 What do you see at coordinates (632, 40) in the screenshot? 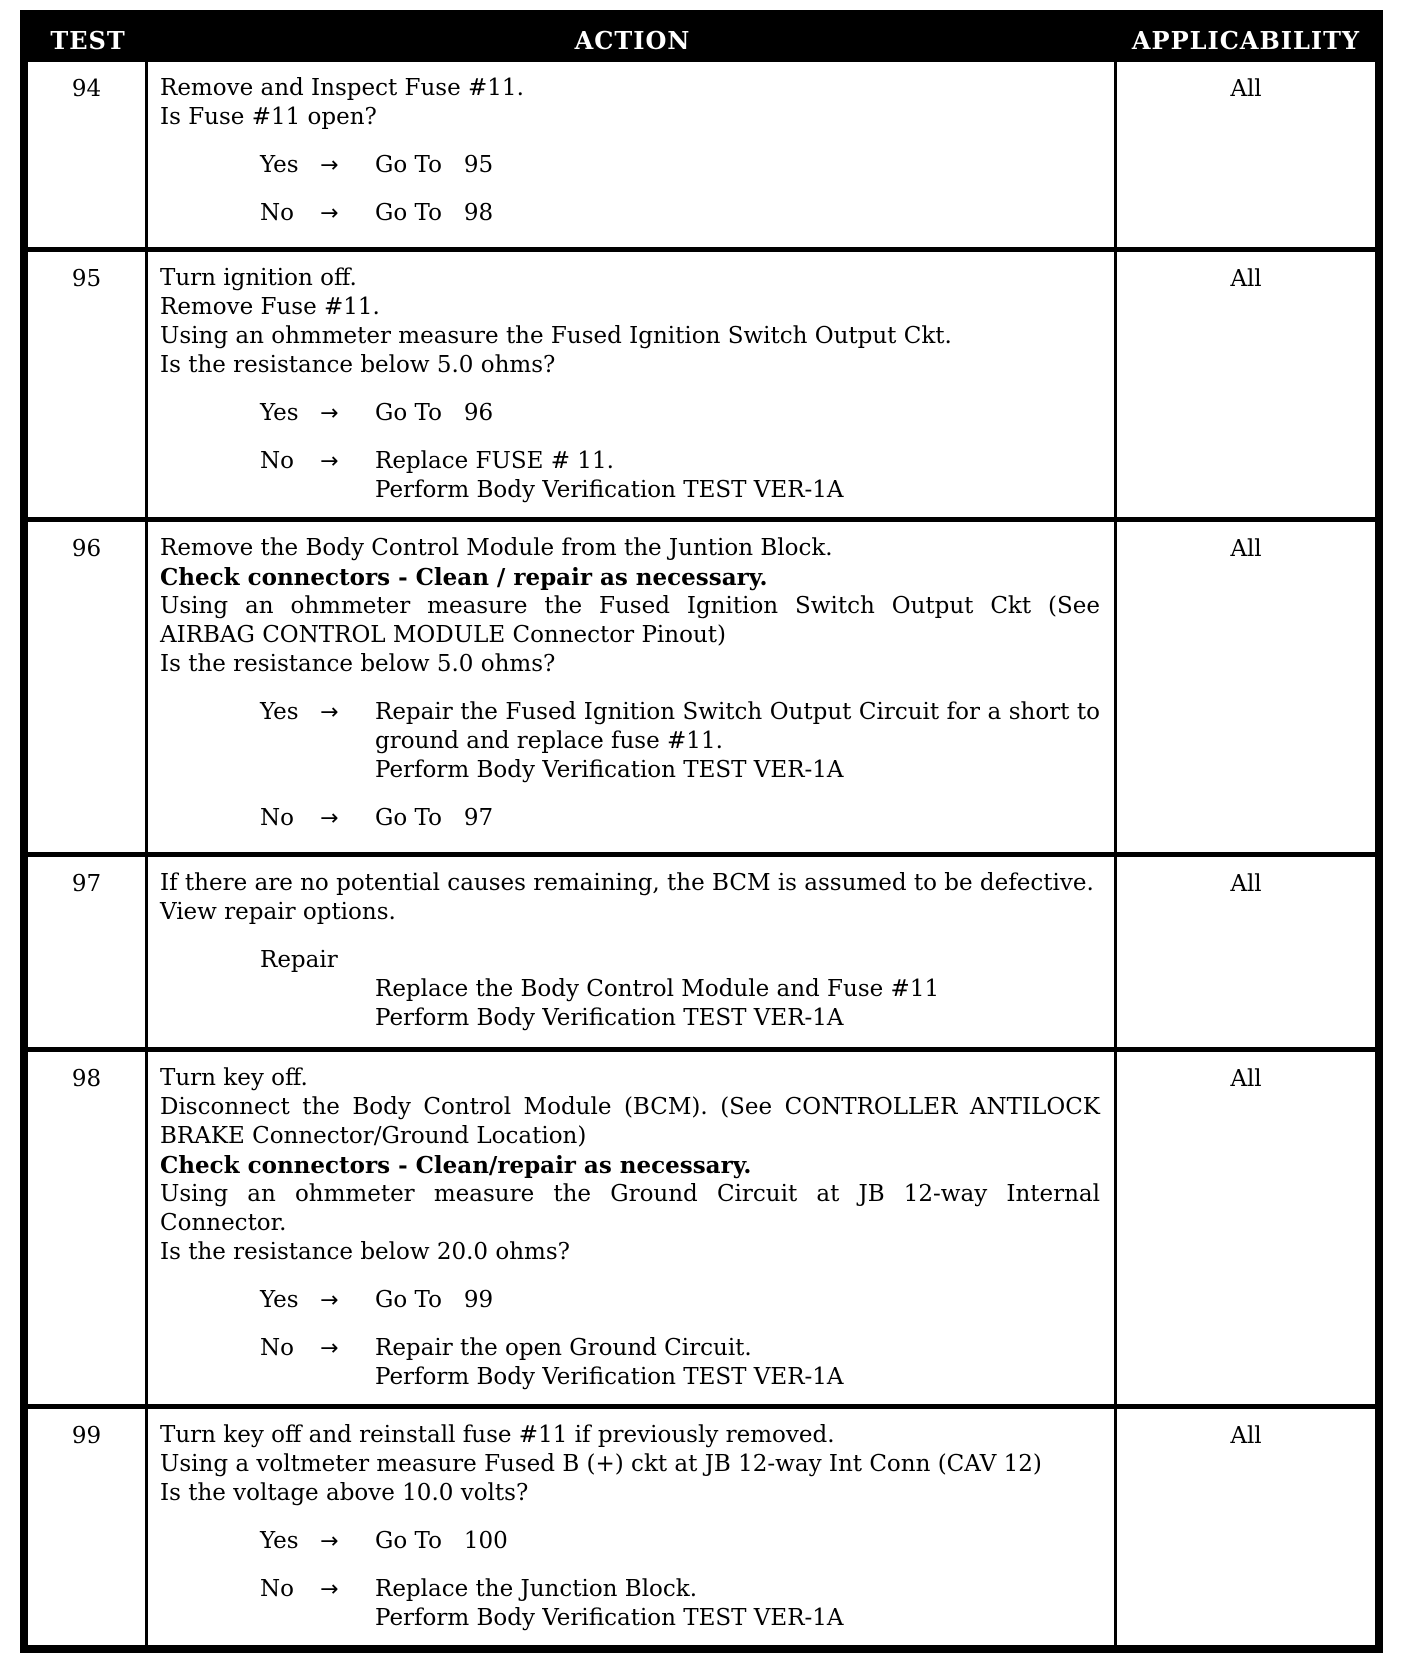
I see `column-header-action: ACTION` at bounding box center [632, 40].